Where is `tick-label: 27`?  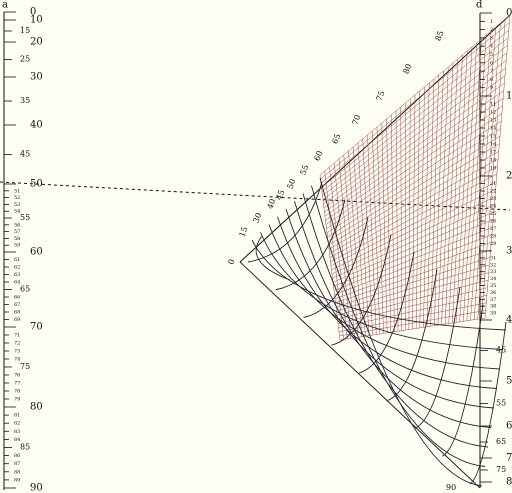
tick-label: 27 is located at coordinates (493, 229).